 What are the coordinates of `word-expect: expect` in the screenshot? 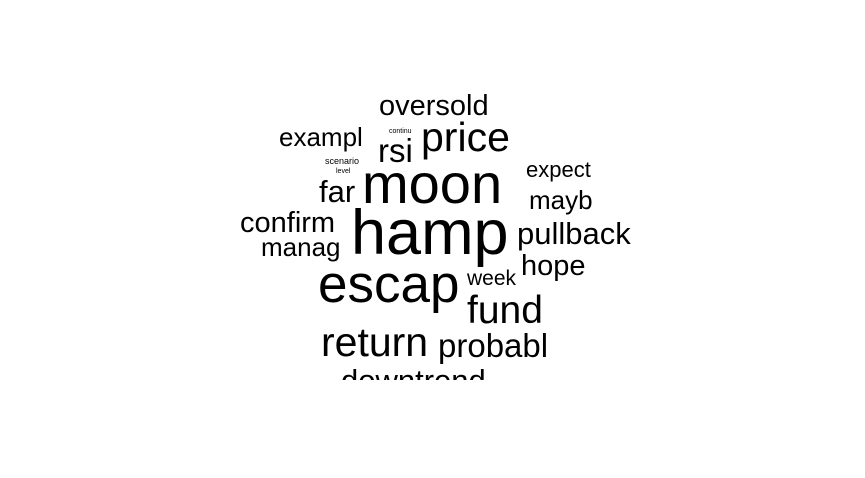 It's located at (558, 169).